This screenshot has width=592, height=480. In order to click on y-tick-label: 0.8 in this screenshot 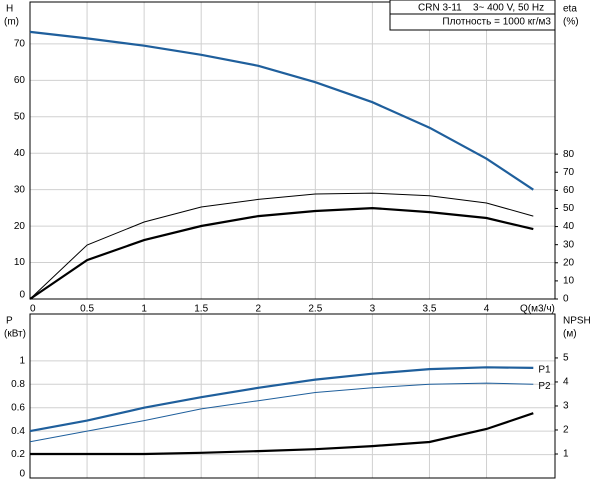, I will do `click(18, 384)`.